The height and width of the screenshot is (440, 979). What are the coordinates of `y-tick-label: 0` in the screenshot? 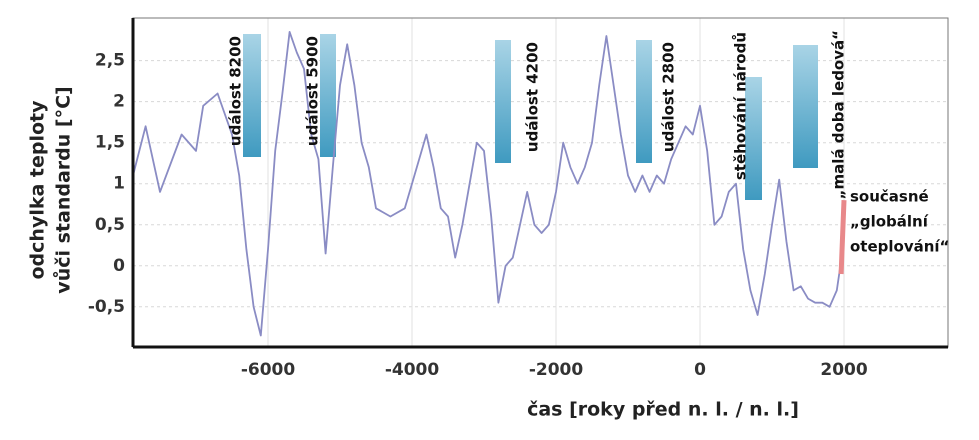 It's located at (119, 266).